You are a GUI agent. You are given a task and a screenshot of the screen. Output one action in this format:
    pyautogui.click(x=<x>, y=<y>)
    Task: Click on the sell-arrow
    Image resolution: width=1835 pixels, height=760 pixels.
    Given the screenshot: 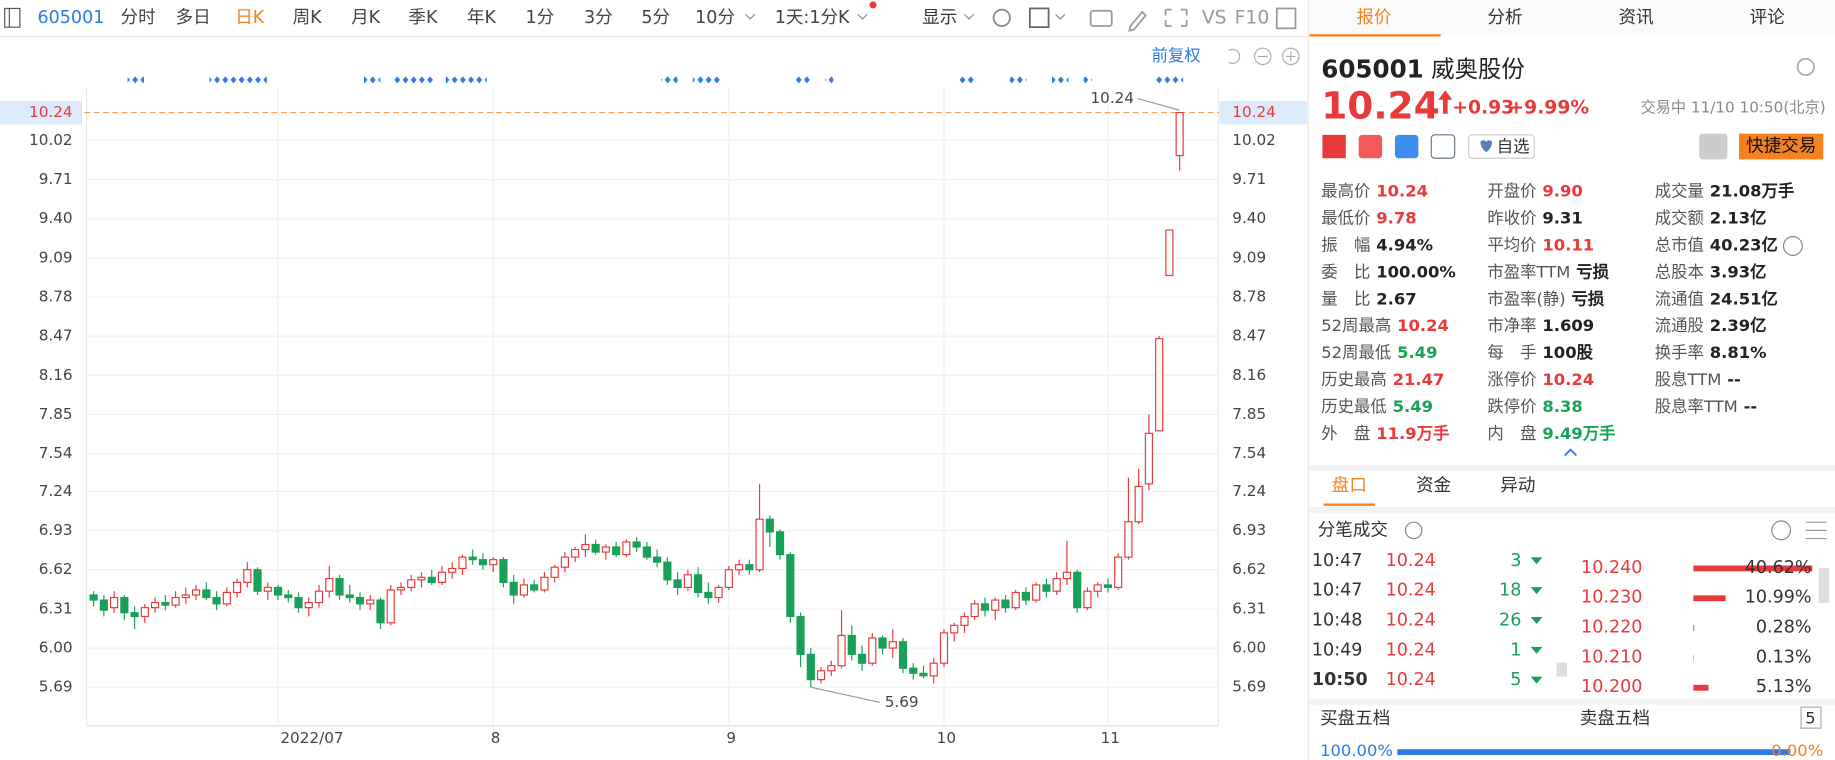 What is the action you would take?
    pyautogui.click(x=1536, y=561)
    